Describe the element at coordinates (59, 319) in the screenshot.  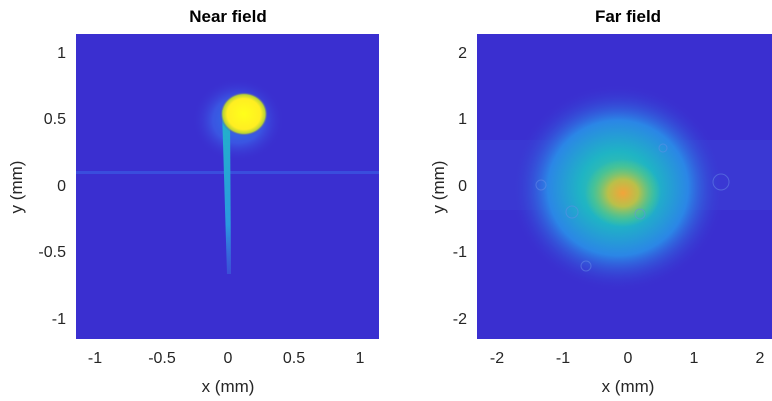
I see `near-field-y-tick: -1` at that location.